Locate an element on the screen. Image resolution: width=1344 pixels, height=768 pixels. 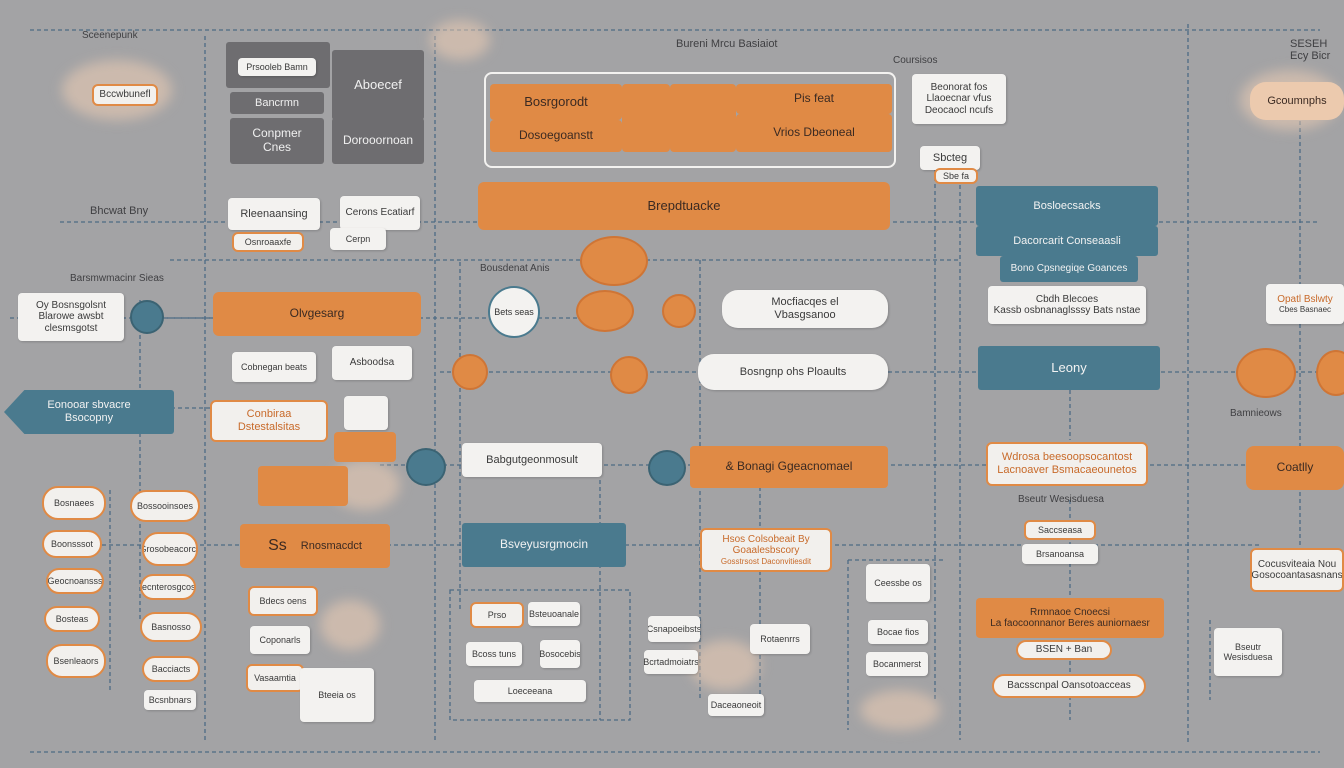
label-bottom-right: Bseutr Wesisduesa is located at coordinates (1061, 499).